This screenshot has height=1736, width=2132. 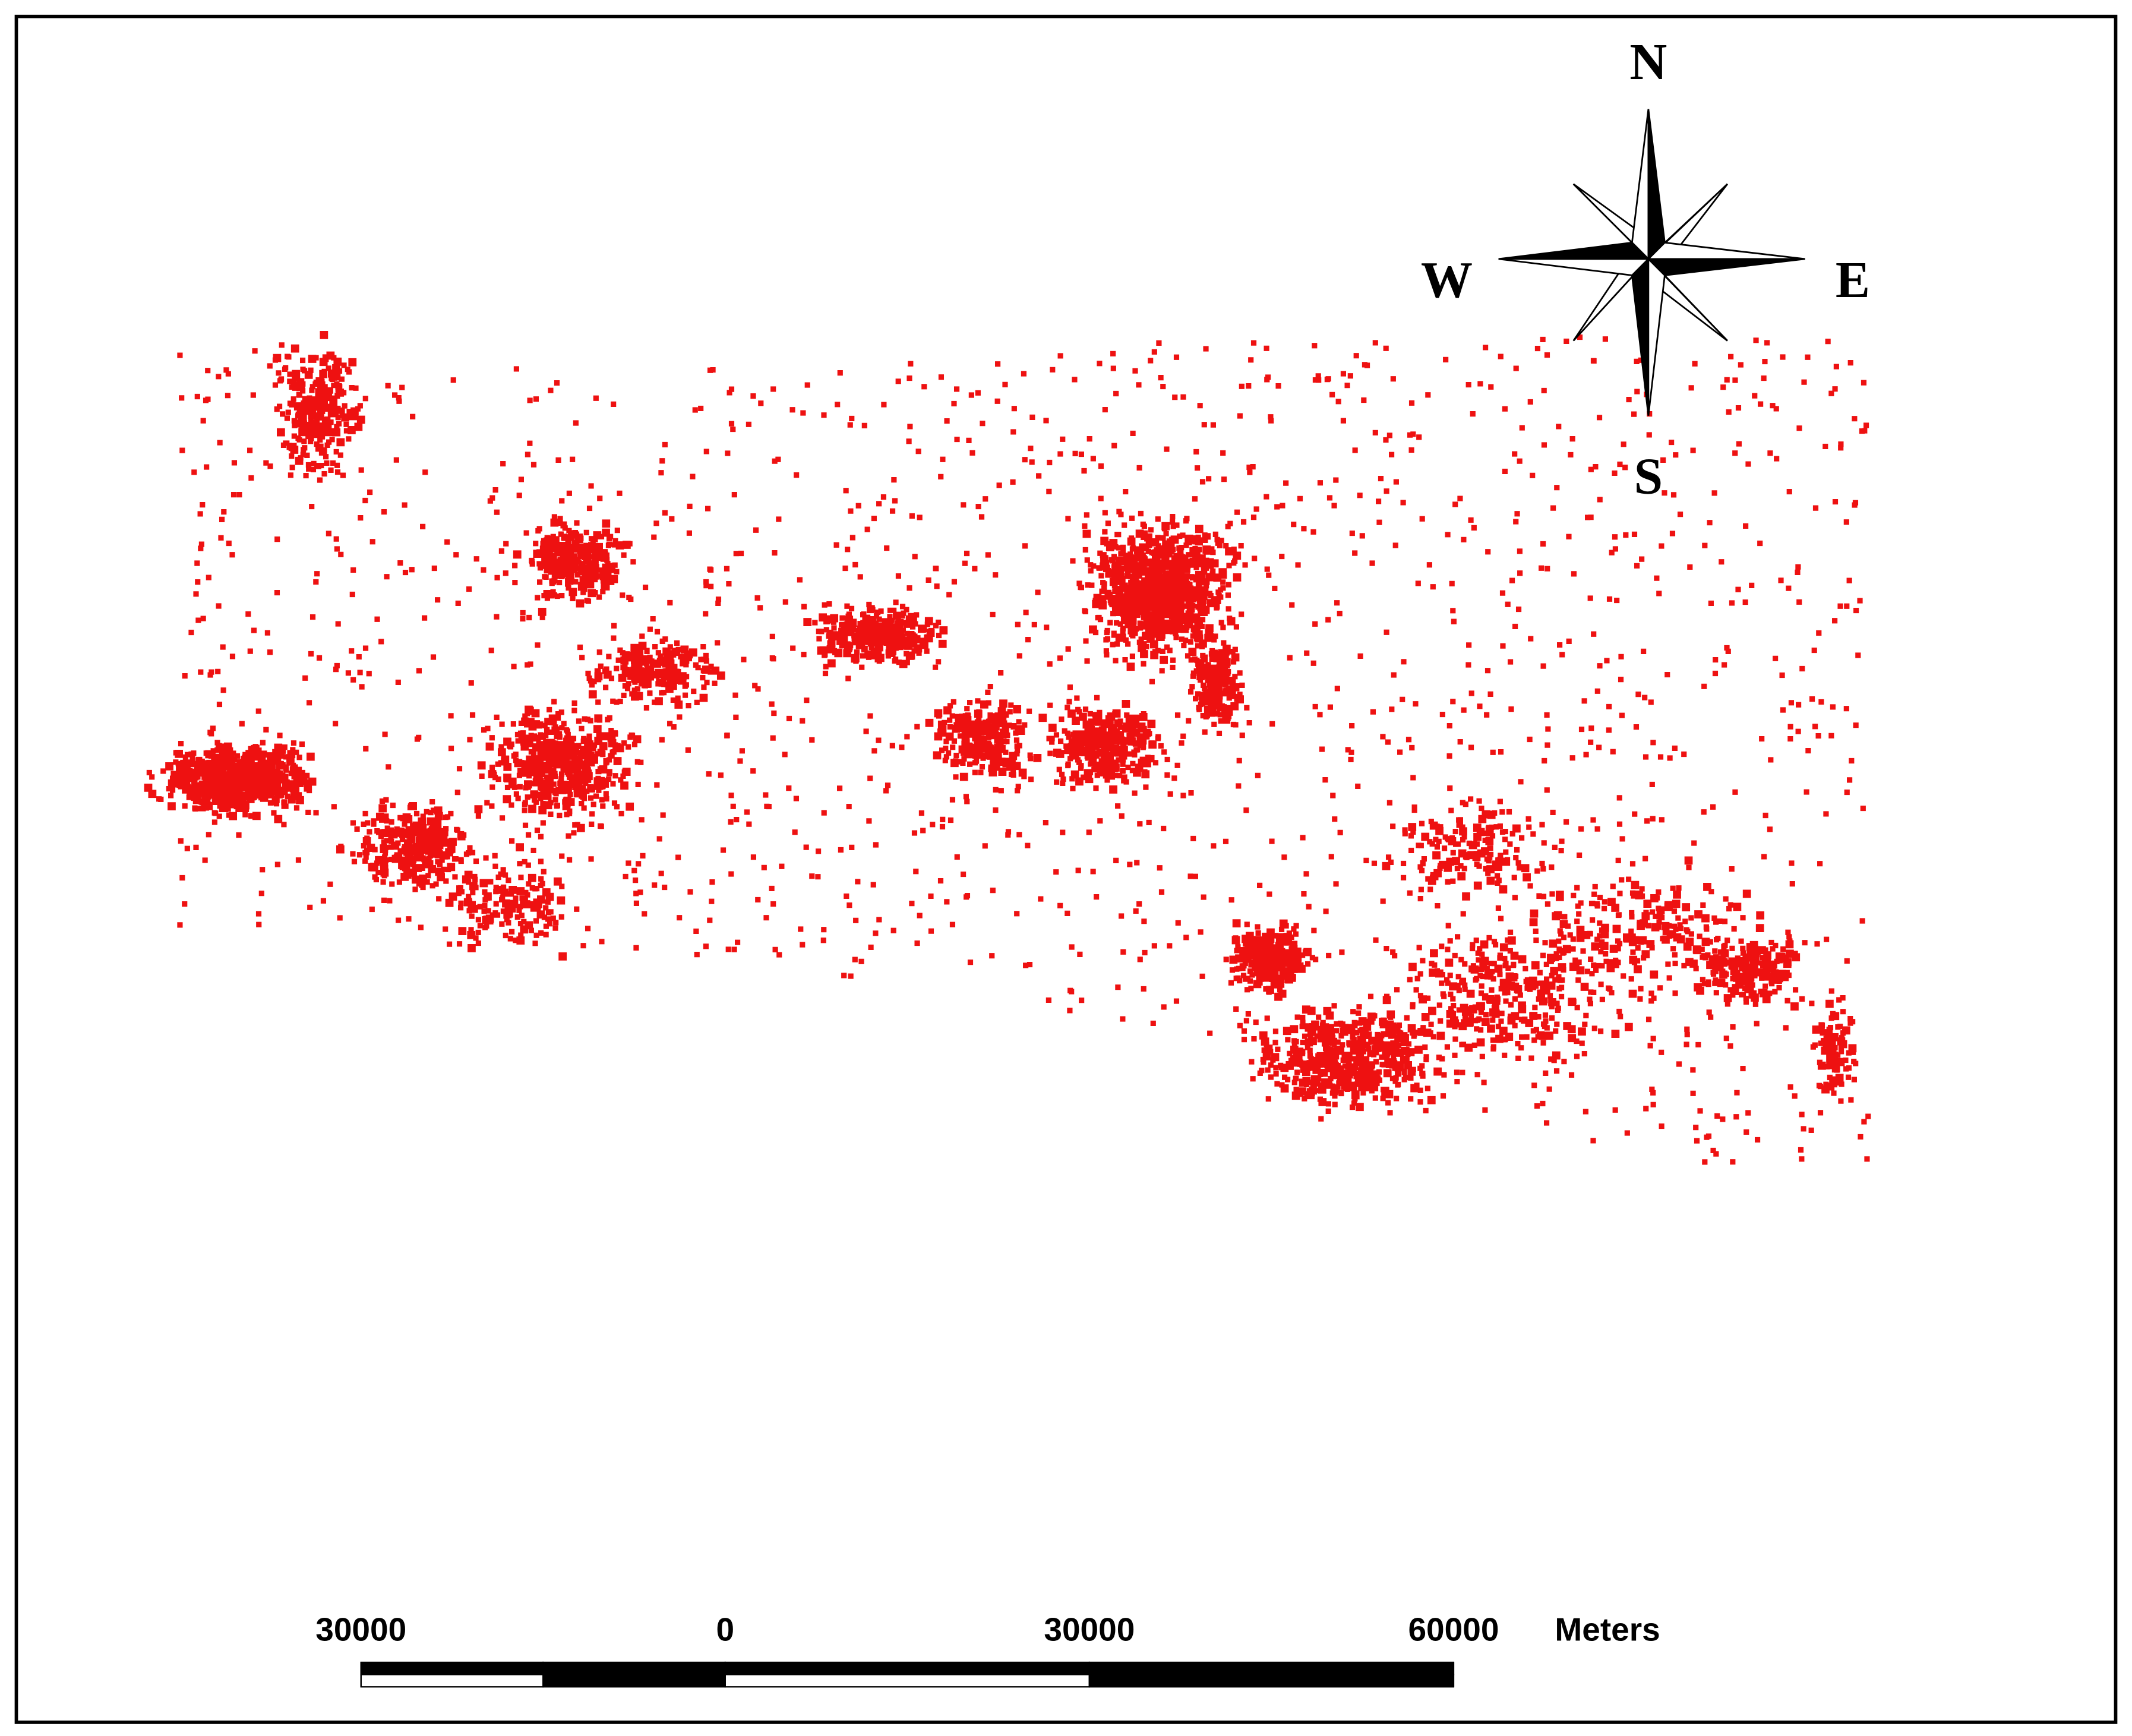 I want to click on compass-south: S, so click(x=1648, y=475).